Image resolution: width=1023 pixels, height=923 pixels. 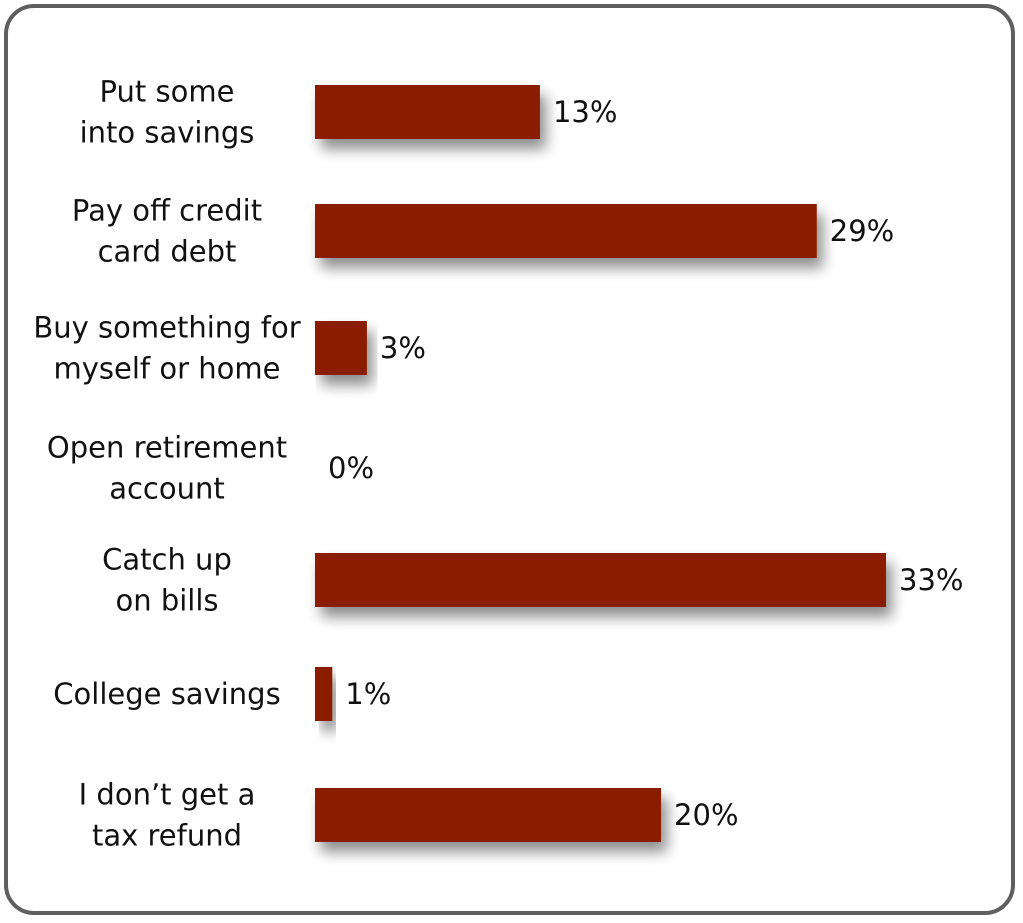 I want to click on value-label-2: 29%, so click(x=862, y=231).